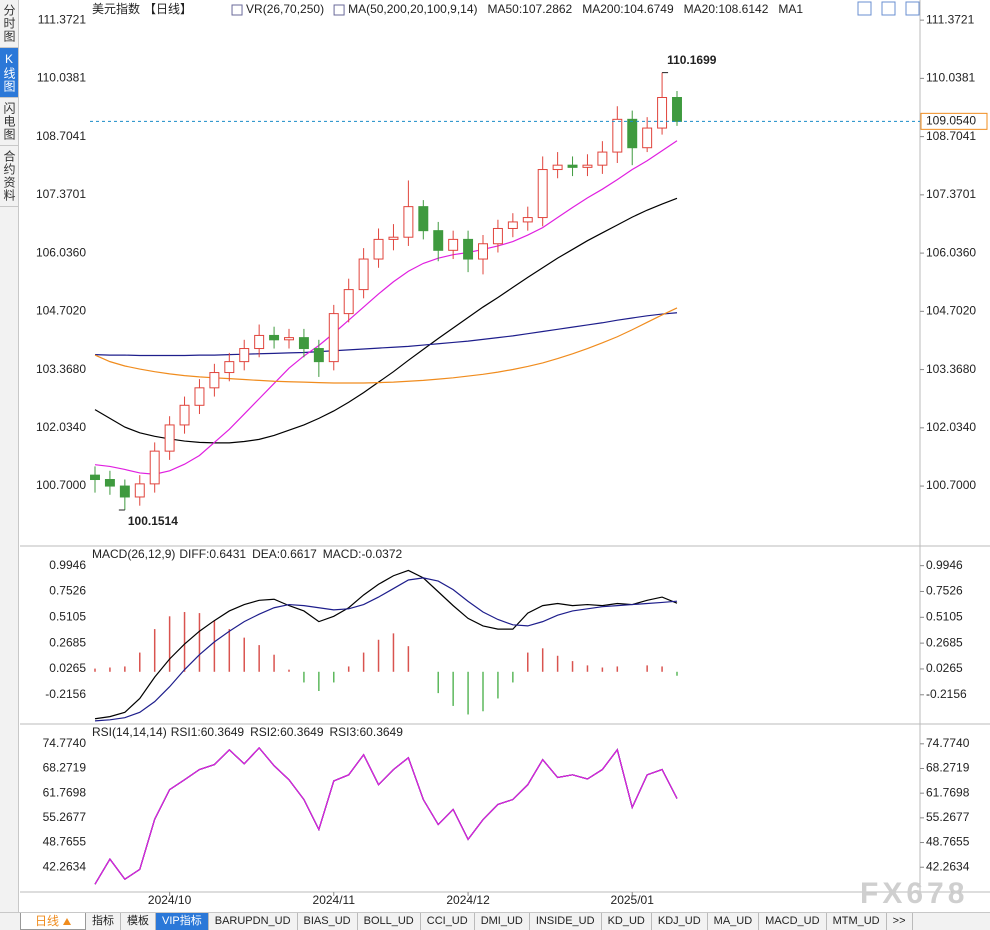 The width and height of the screenshot is (990, 930). What do you see at coordinates (502, 921) in the screenshot?
I see `bottom-tab: DMI_UD` at bounding box center [502, 921].